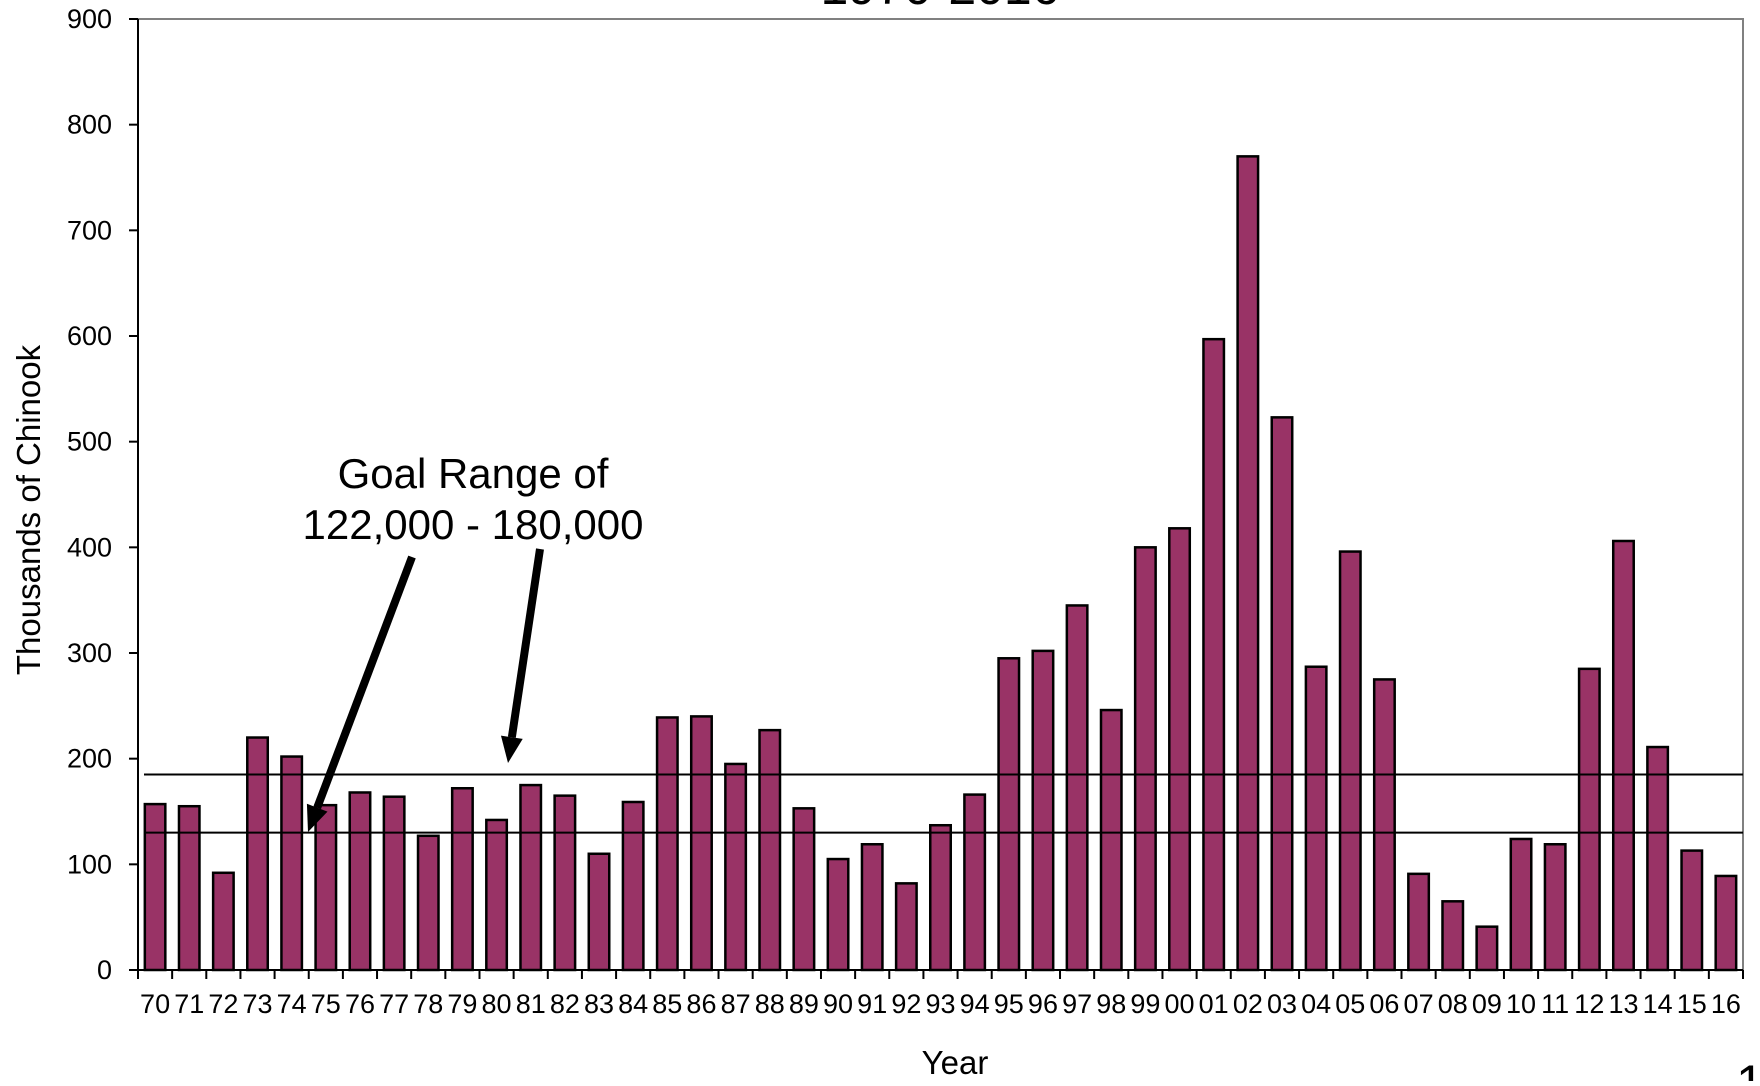  I want to click on x-tick-label: 72, so click(223, 1004).